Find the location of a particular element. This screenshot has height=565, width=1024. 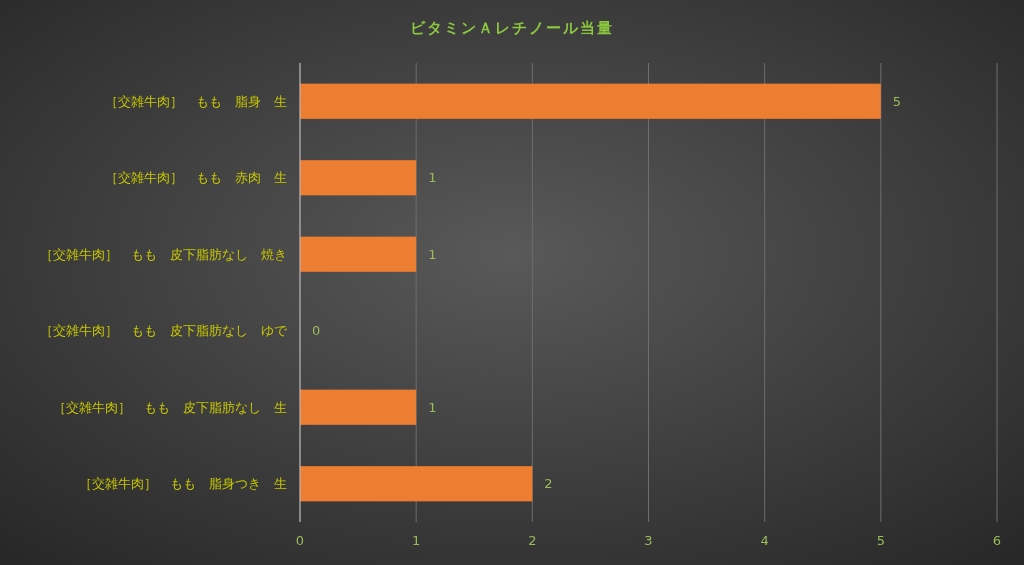

x-tick-label: 4 is located at coordinates (764, 540).